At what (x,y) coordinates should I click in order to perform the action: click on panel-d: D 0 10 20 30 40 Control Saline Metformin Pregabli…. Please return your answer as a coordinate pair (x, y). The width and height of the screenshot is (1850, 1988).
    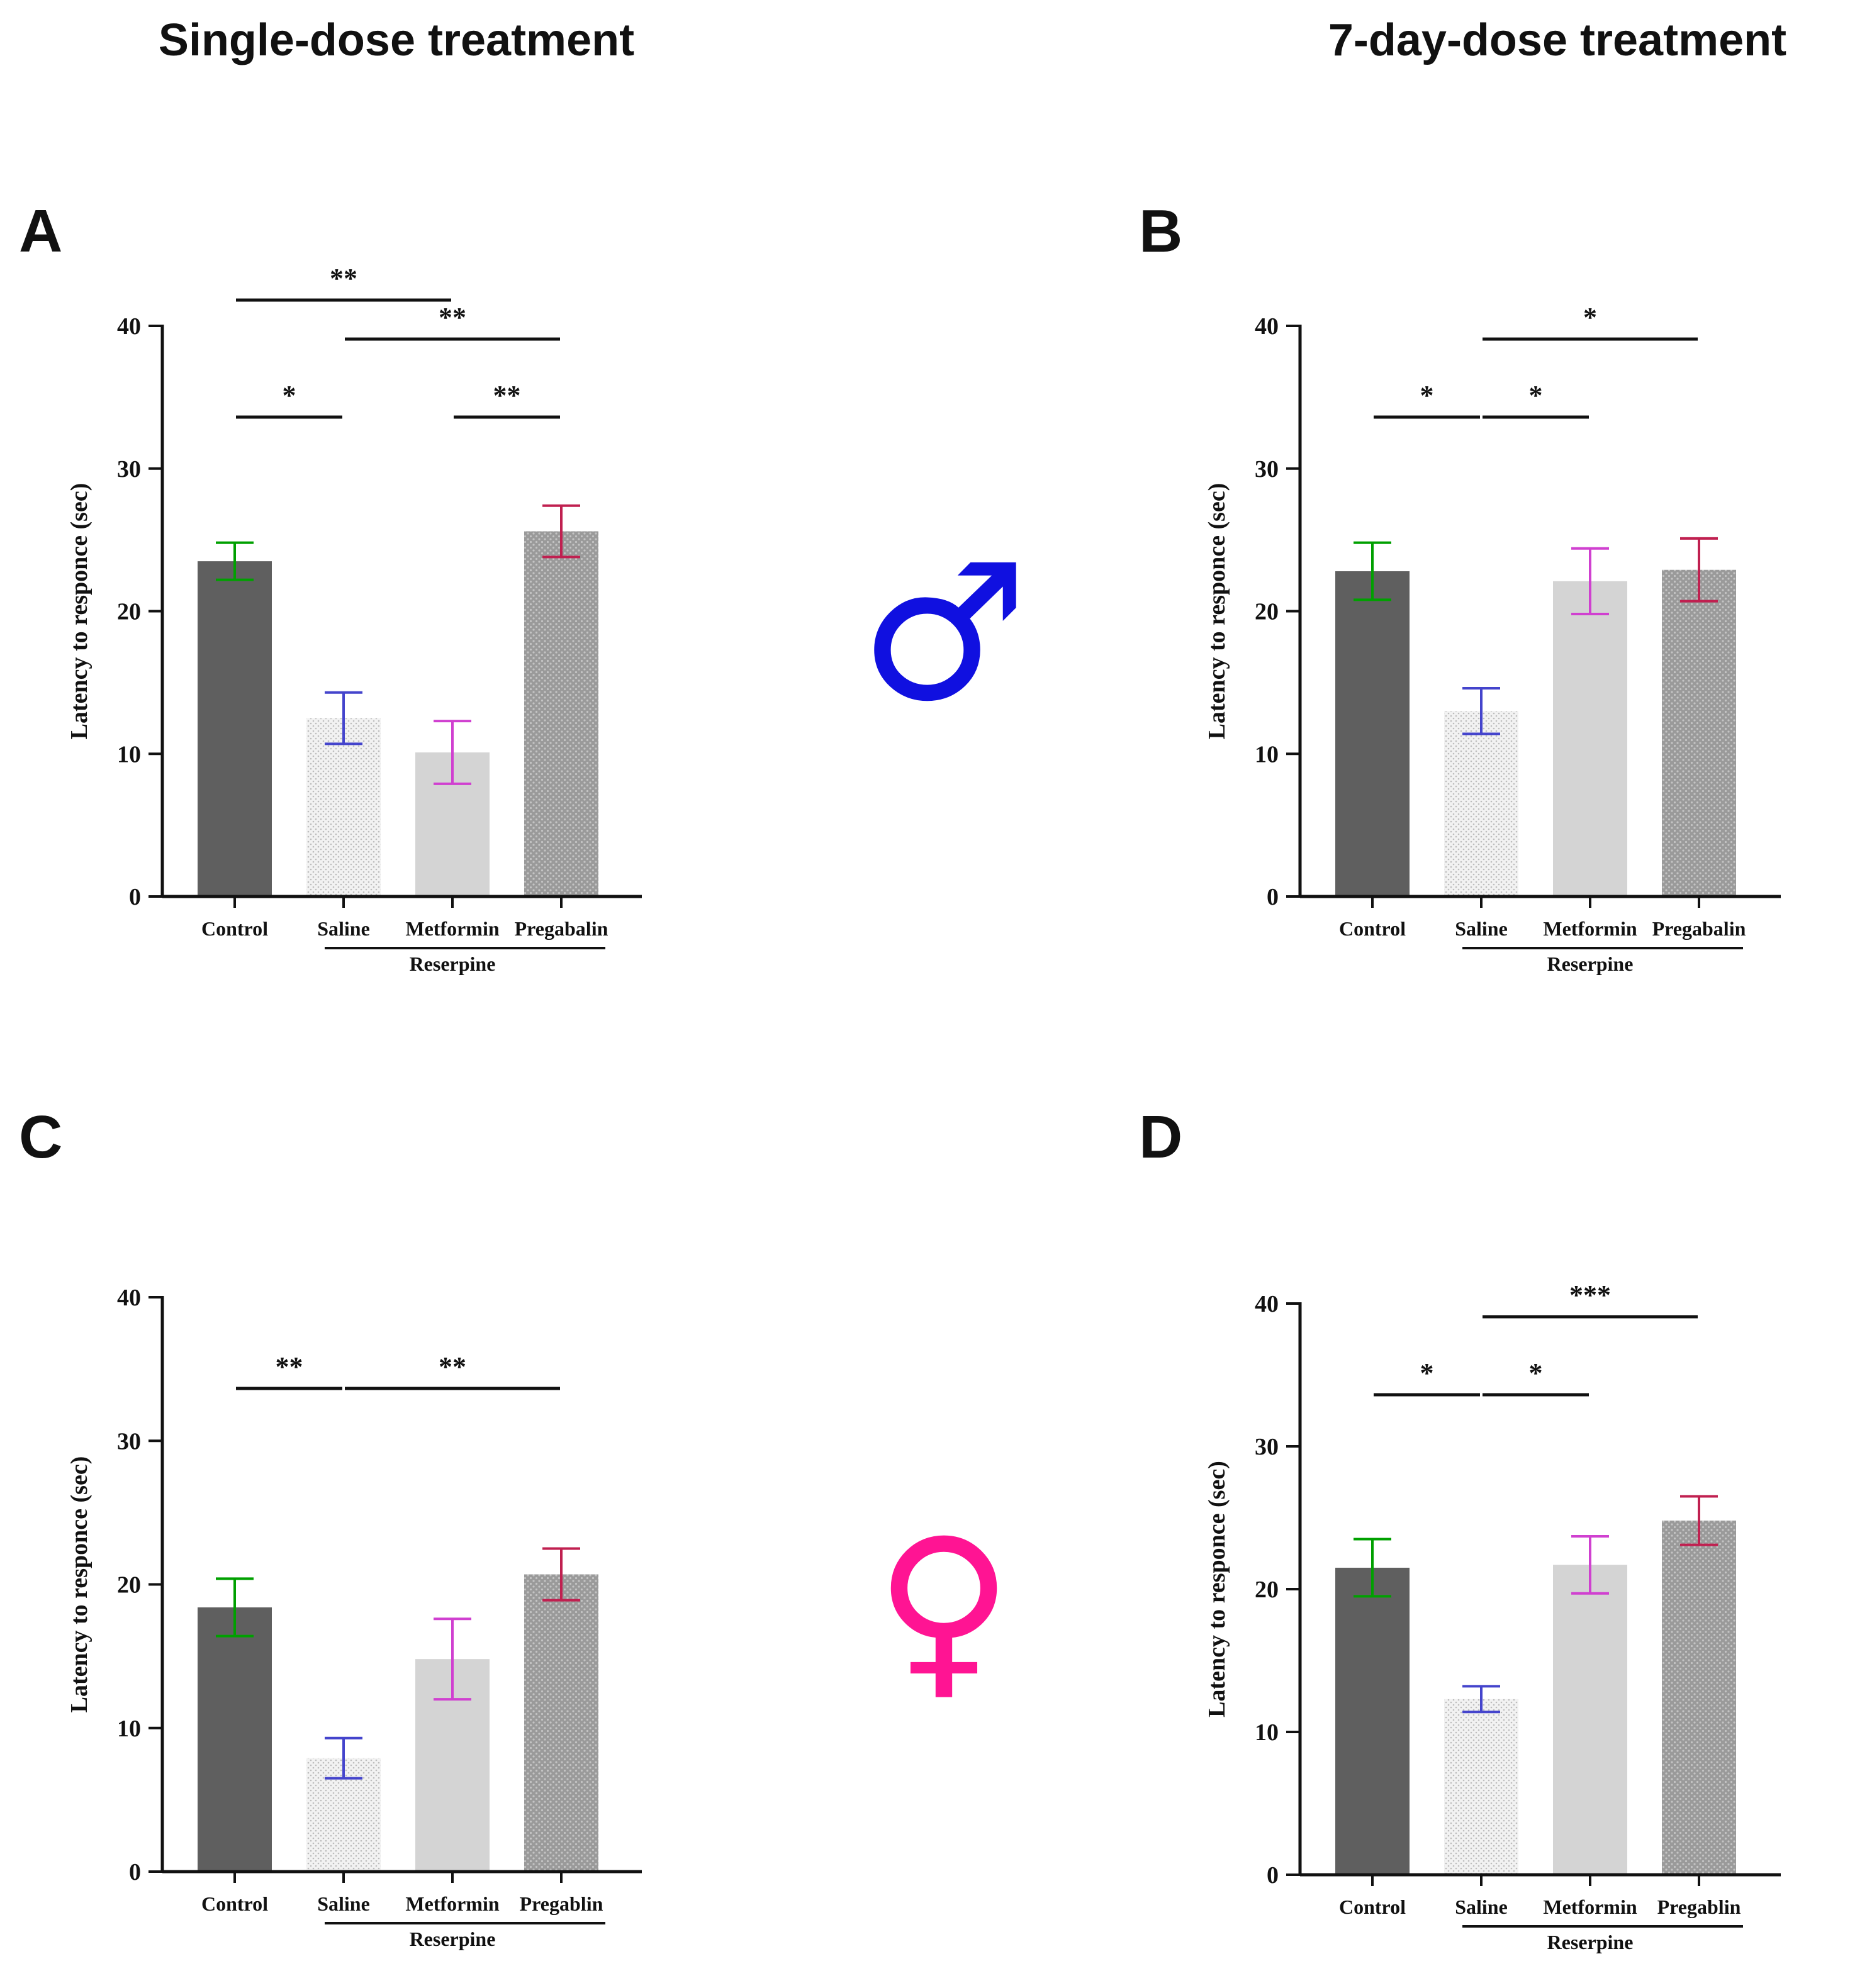
    Looking at the image, I should click on (1460, 1528).